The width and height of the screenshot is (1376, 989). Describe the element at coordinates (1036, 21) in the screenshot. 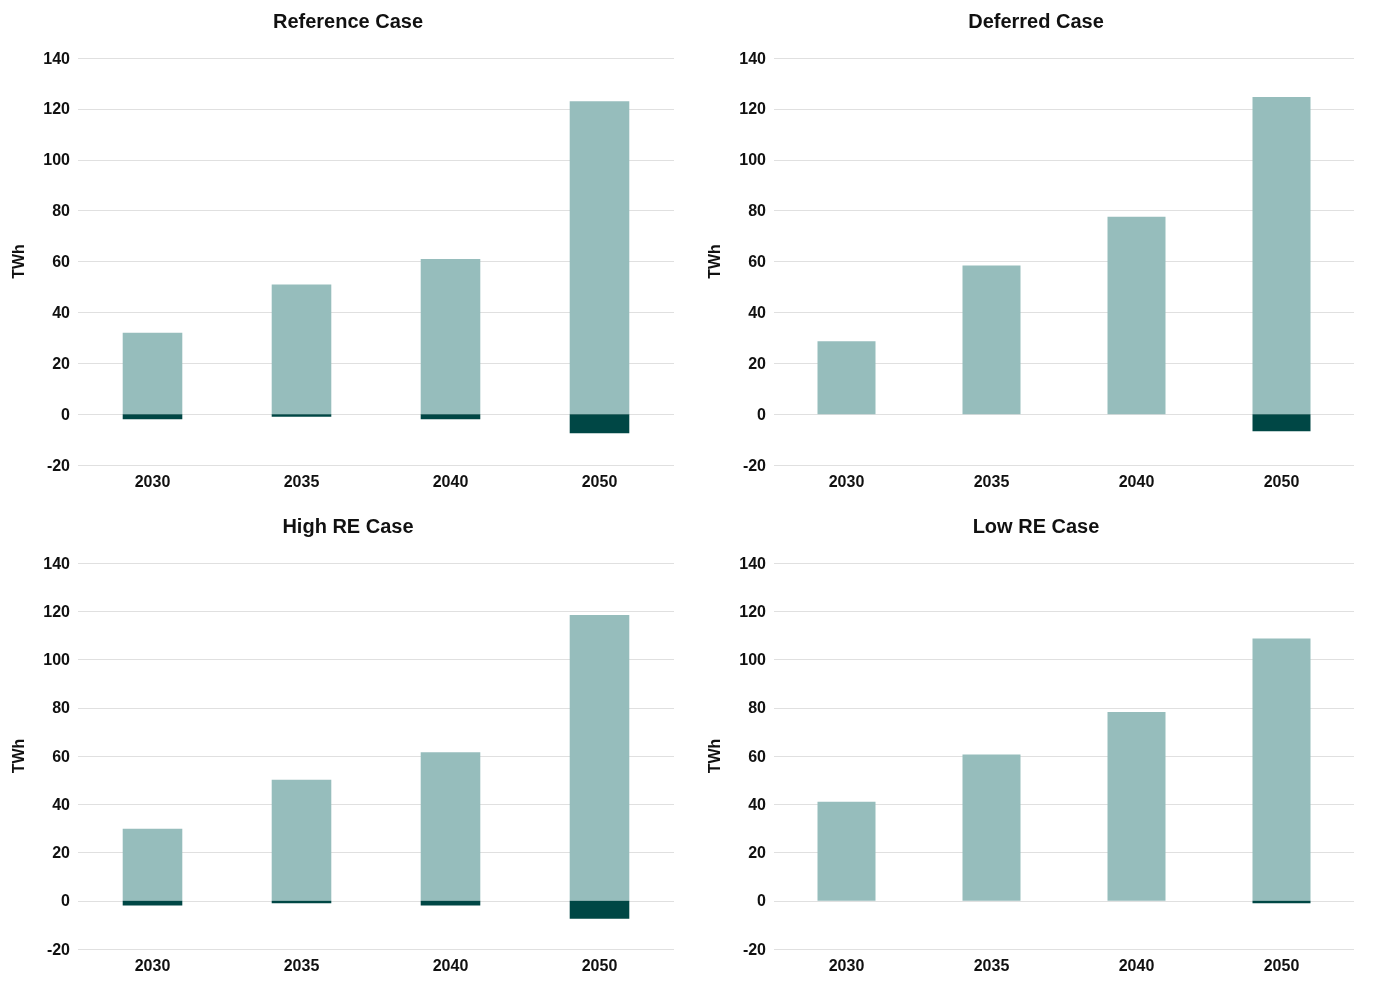

I see `chart-title: Deferred Case` at that location.